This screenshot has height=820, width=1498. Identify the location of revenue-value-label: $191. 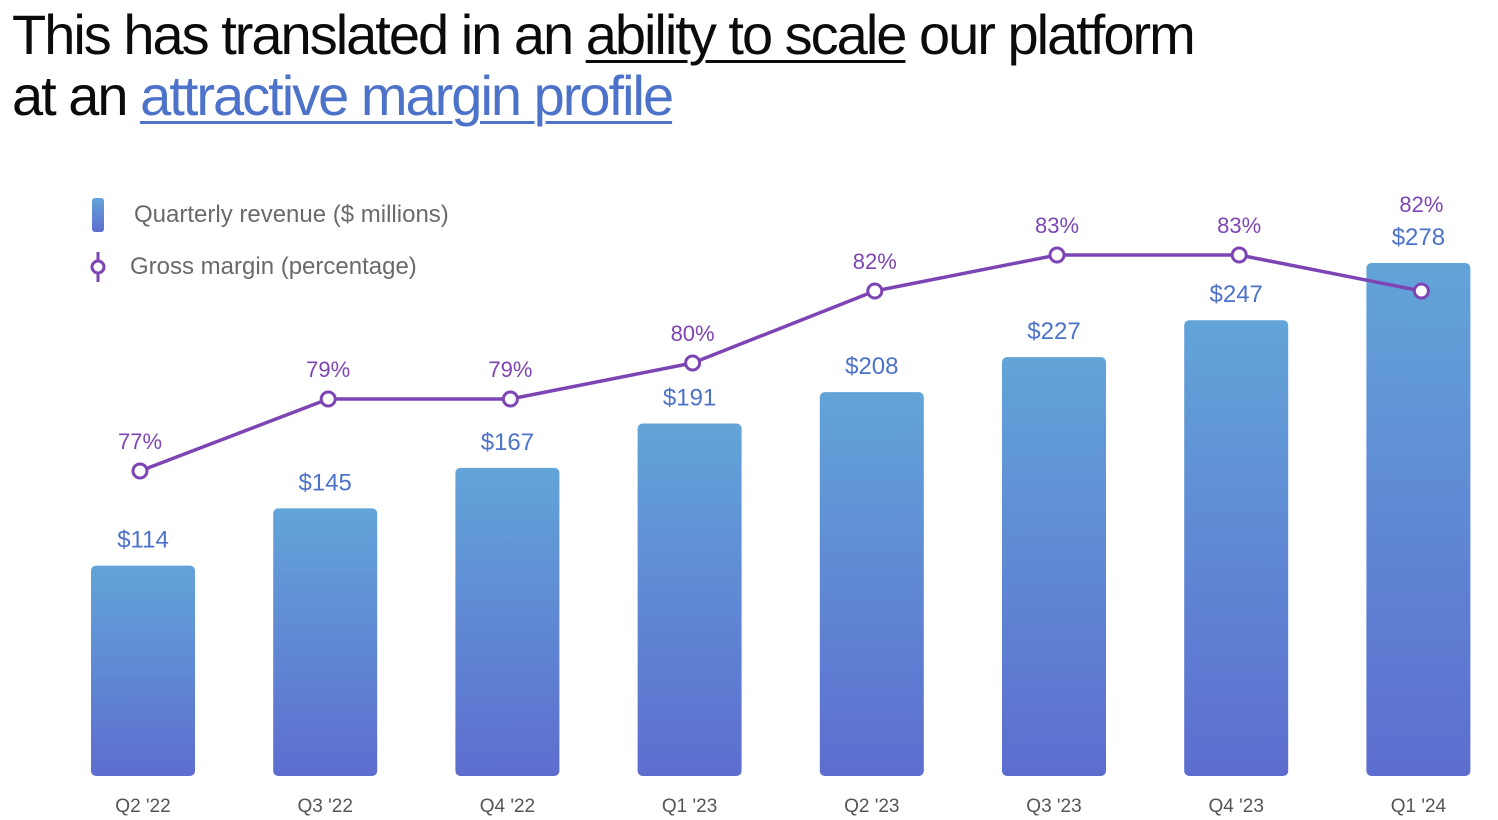
(689, 398).